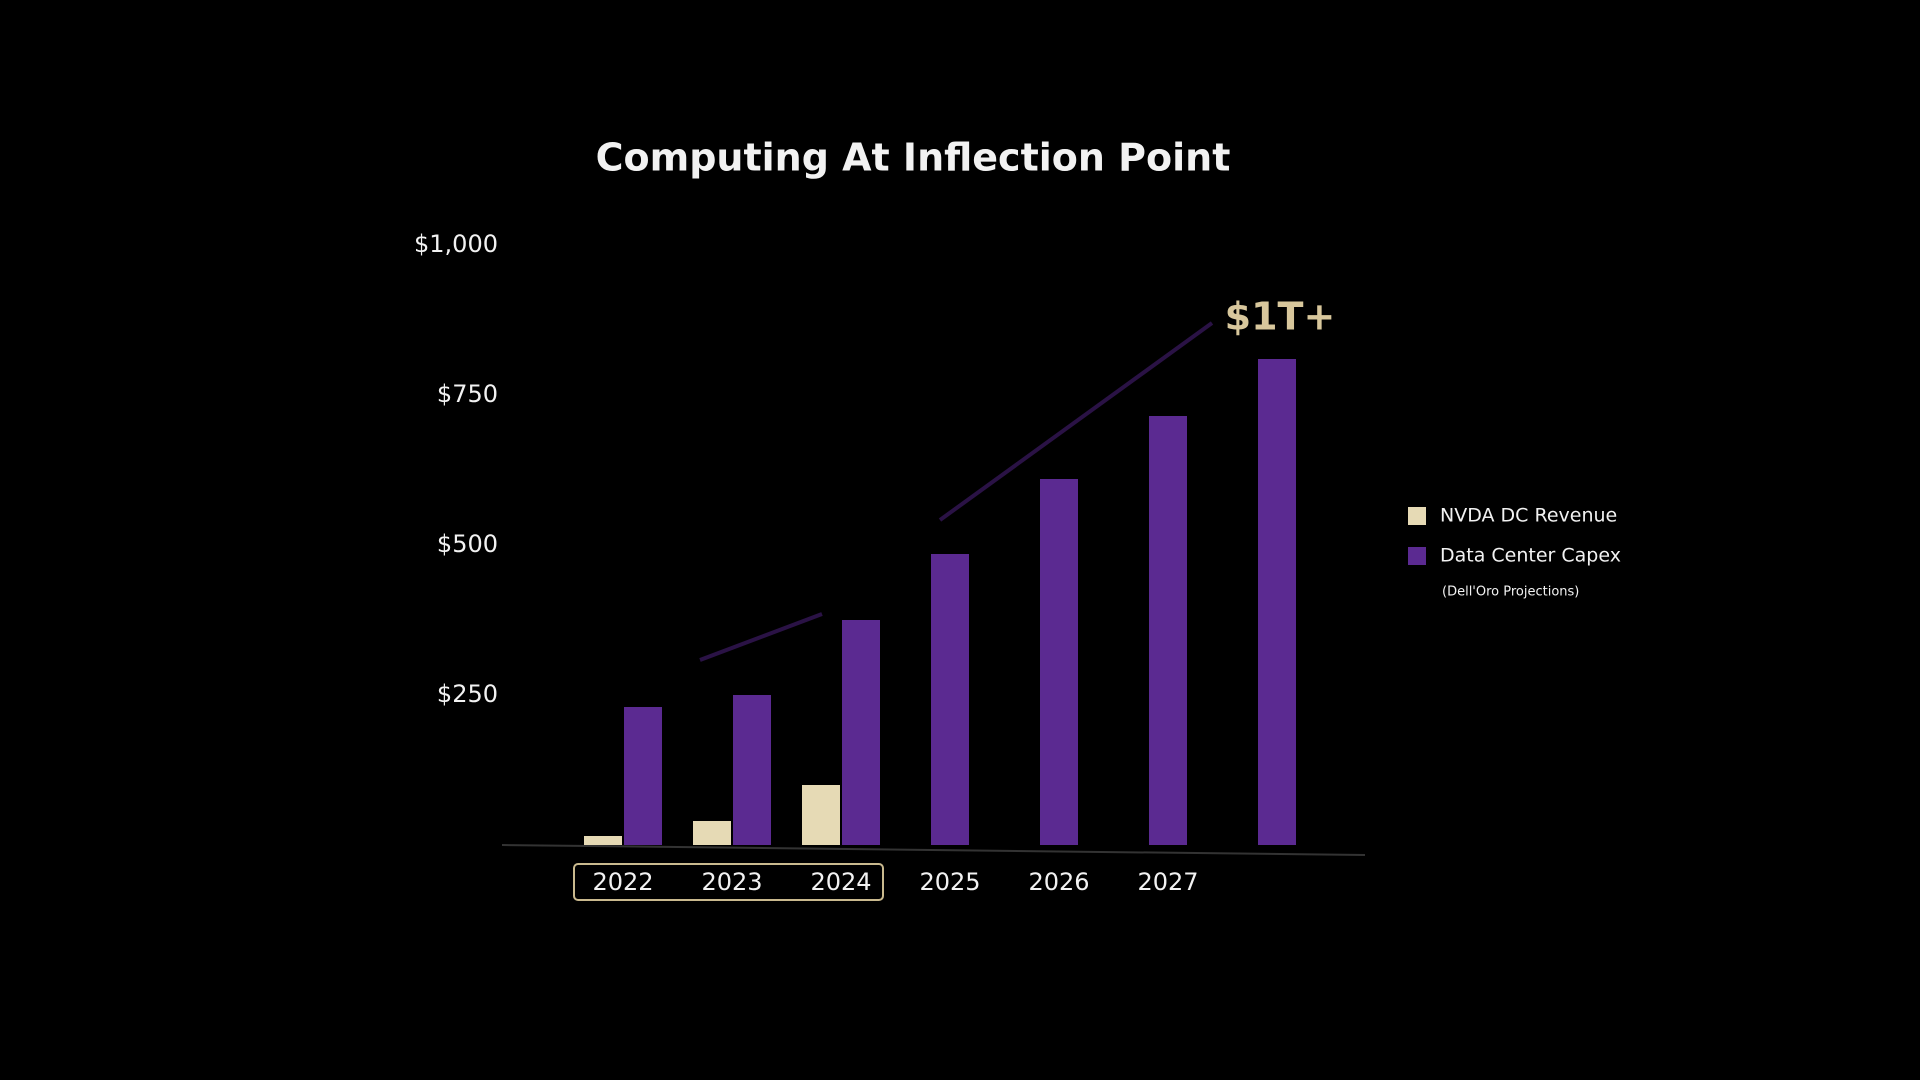 This screenshot has height=1080, width=1920. What do you see at coordinates (1280, 317) in the screenshot?
I see `annotation: $1T+` at bounding box center [1280, 317].